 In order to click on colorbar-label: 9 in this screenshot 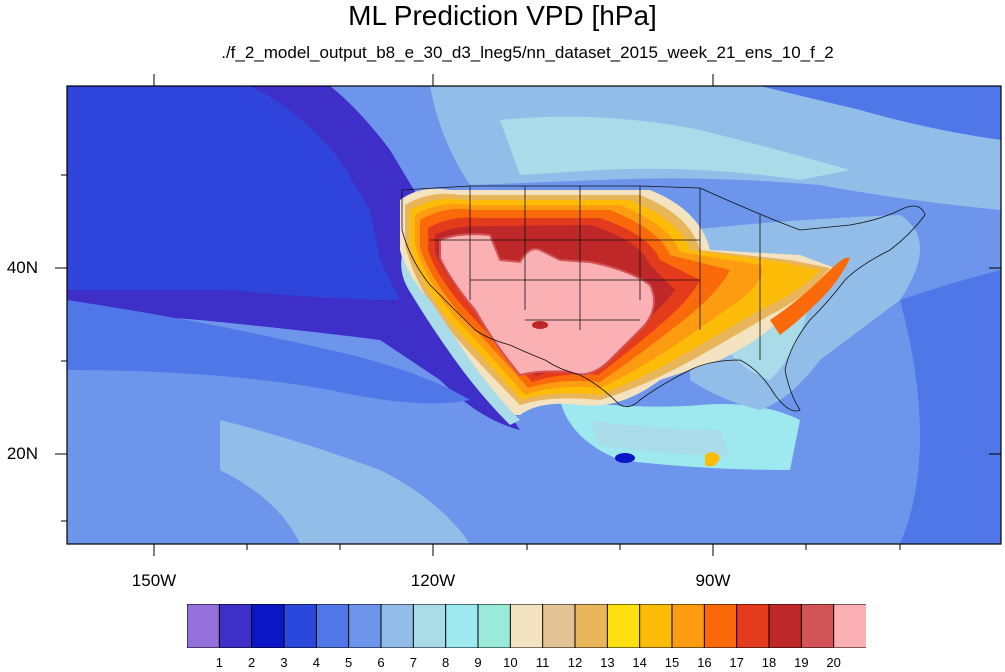, I will do `click(478, 662)`.